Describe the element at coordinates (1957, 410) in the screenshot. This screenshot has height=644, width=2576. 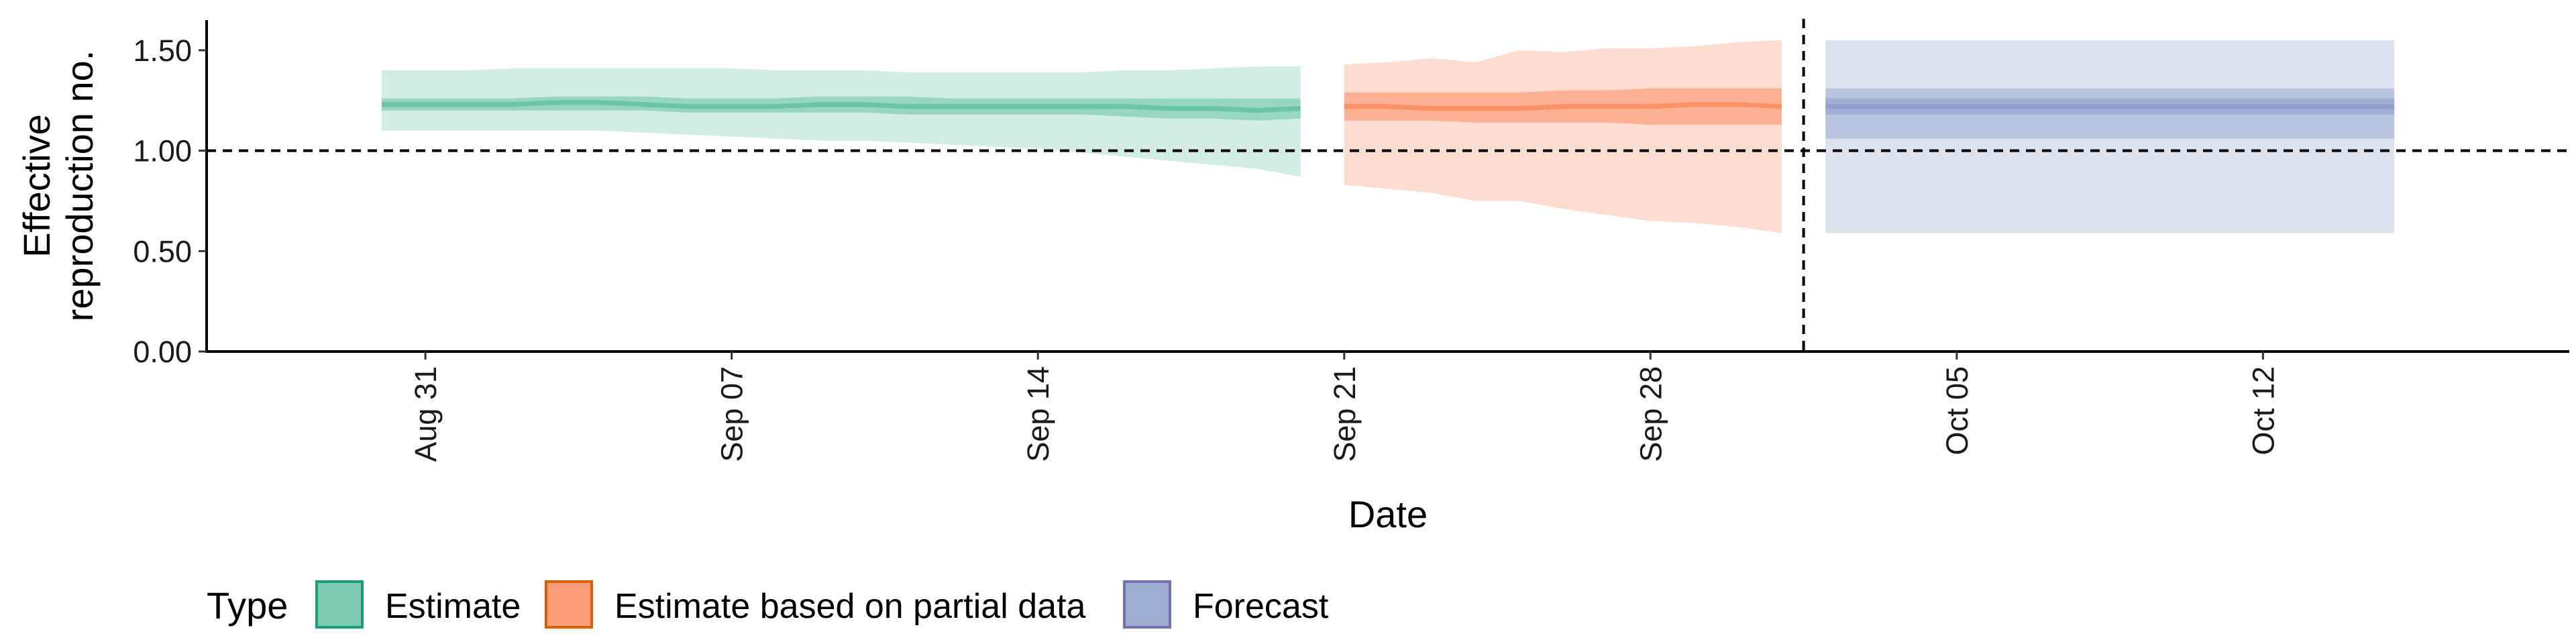
I see `x-tick-label: Oct 05` at that location.